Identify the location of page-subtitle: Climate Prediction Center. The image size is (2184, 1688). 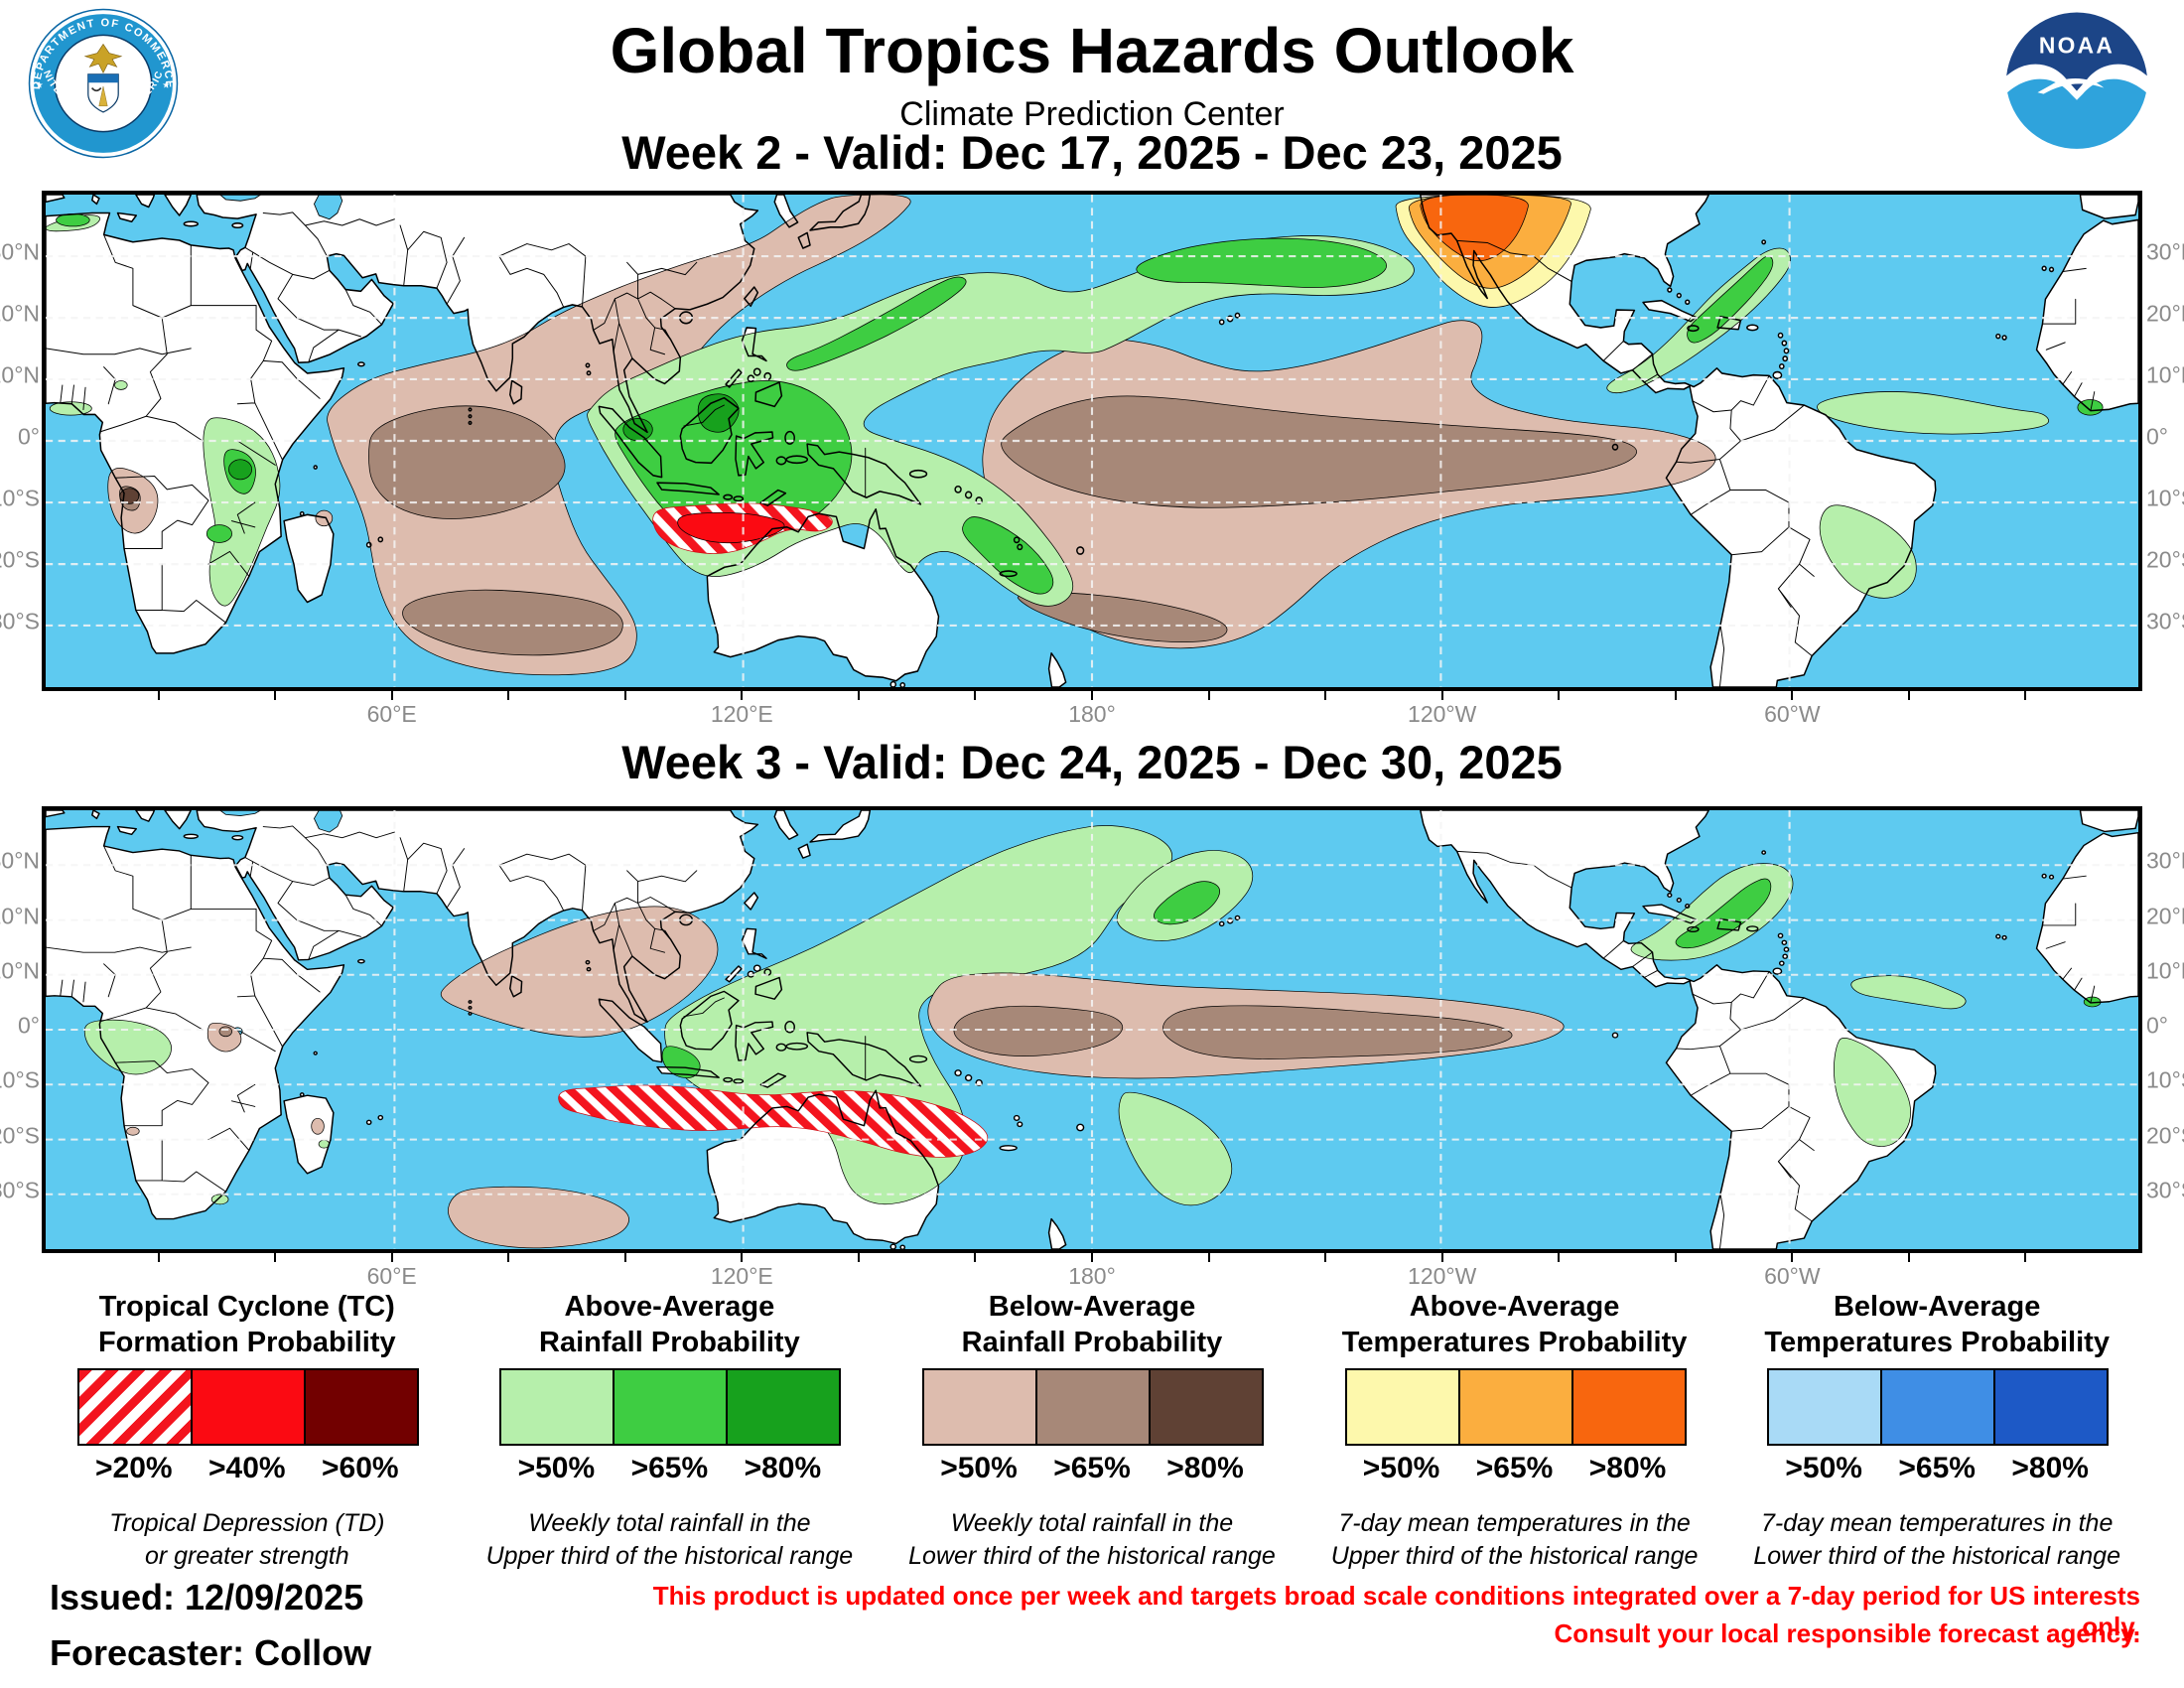
(1092, 114).